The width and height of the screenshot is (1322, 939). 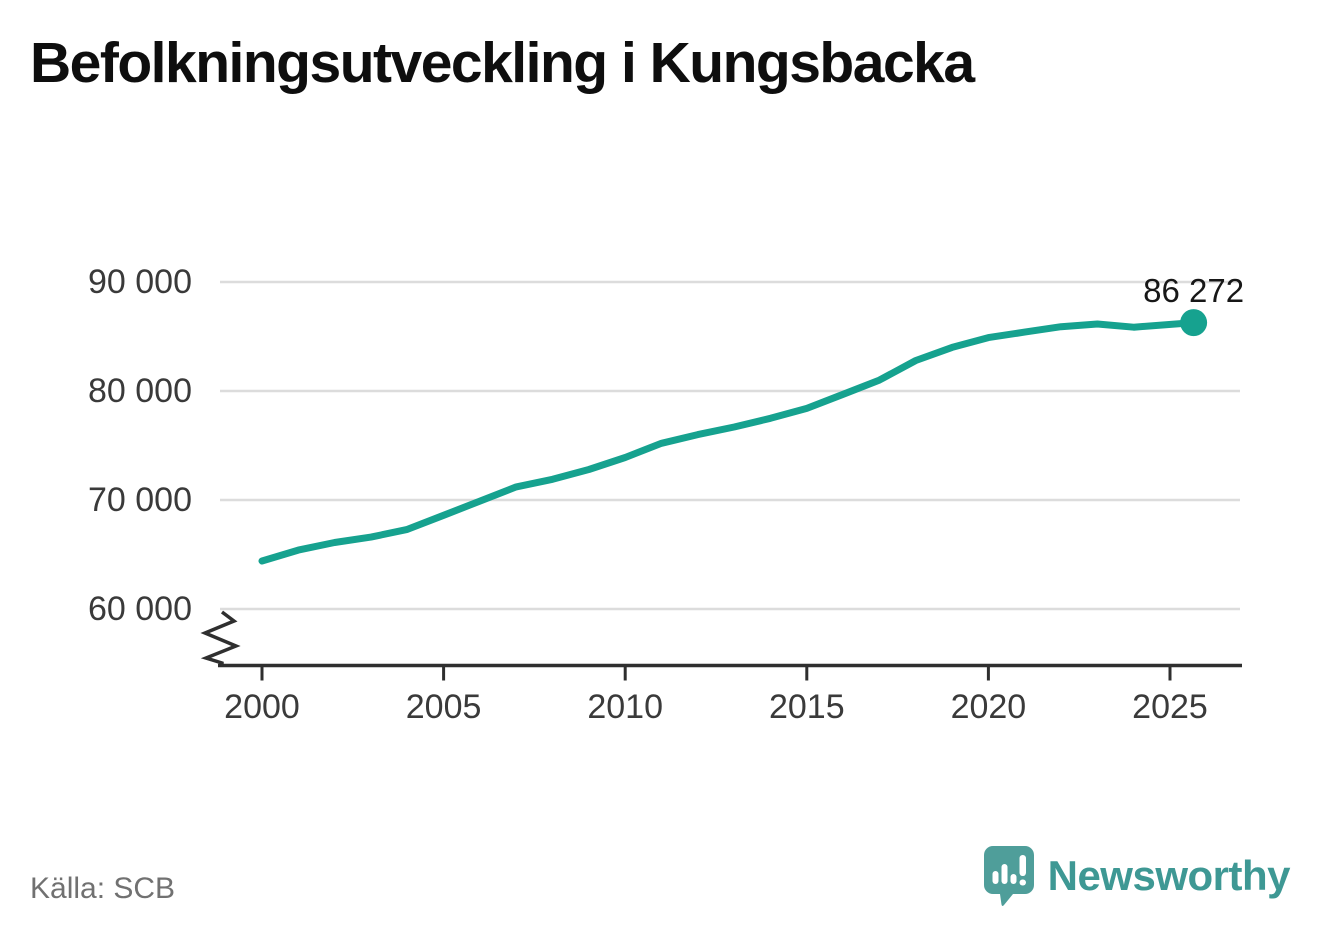 I want to click on brand-footer: Newsworthy, so click(x=1137, y=876).